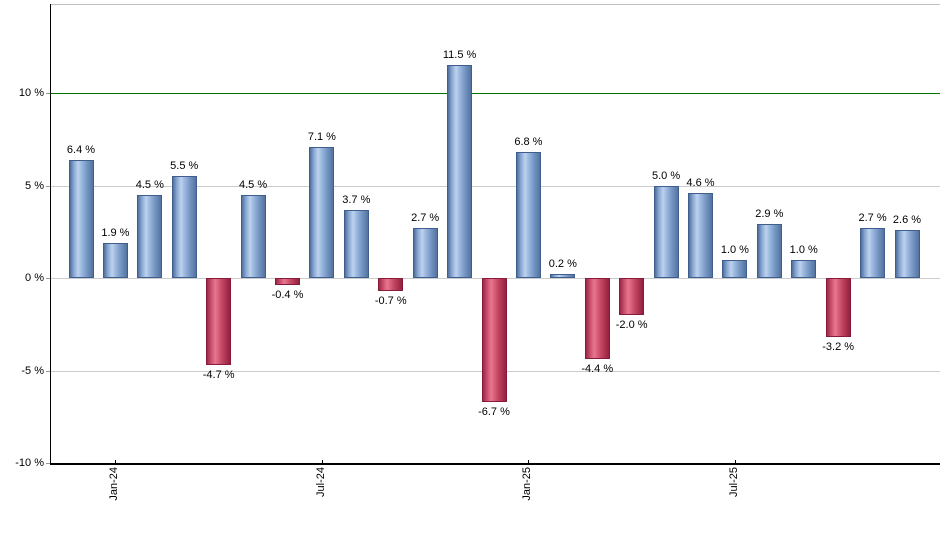  I want to click on bar-value-label-Jan-24: 1.9 %, so click(115, 232).